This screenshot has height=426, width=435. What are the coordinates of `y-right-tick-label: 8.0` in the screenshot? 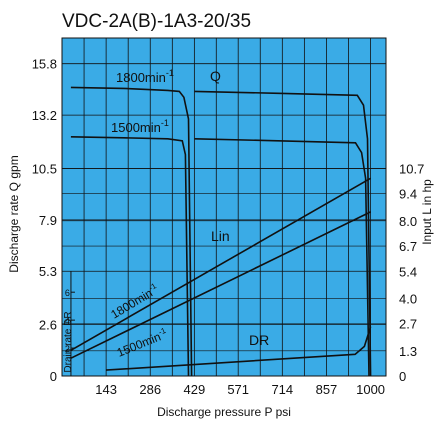 It's located at (408, 221).